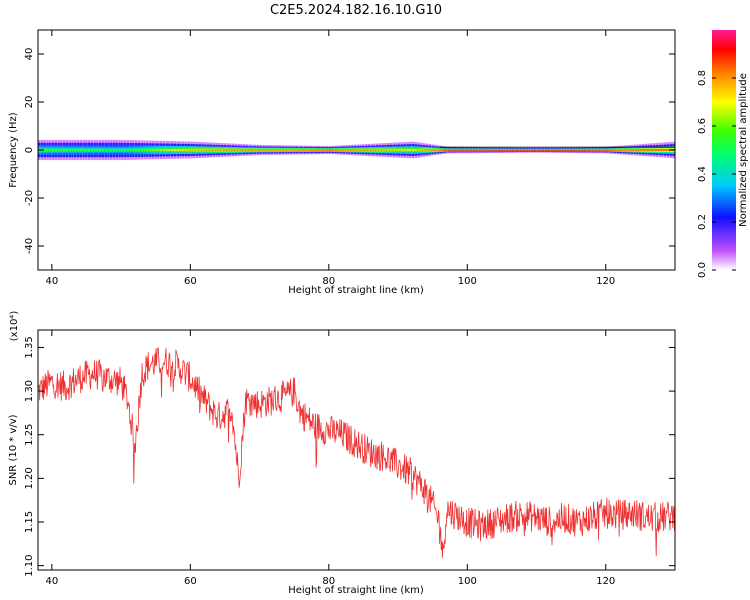 This screenshot has height=600, width=750. I want to click on snr-ylabel: SNR (10 * v/v), so click(13, 449).